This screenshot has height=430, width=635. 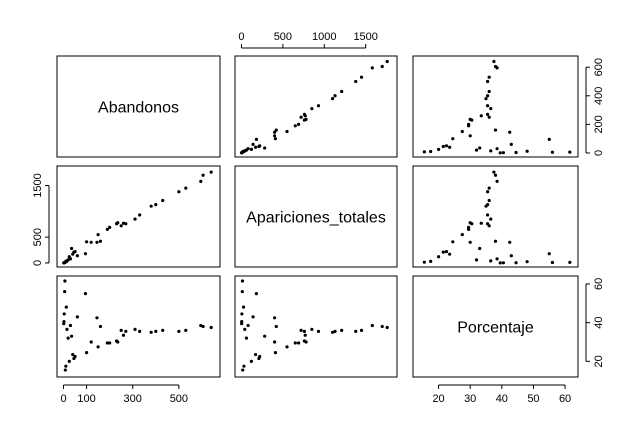 What do you see at coordinates (599, 361) in the screenshot?
I see `tick-label-right-3-0: 20` at bounding box center [599, 361].